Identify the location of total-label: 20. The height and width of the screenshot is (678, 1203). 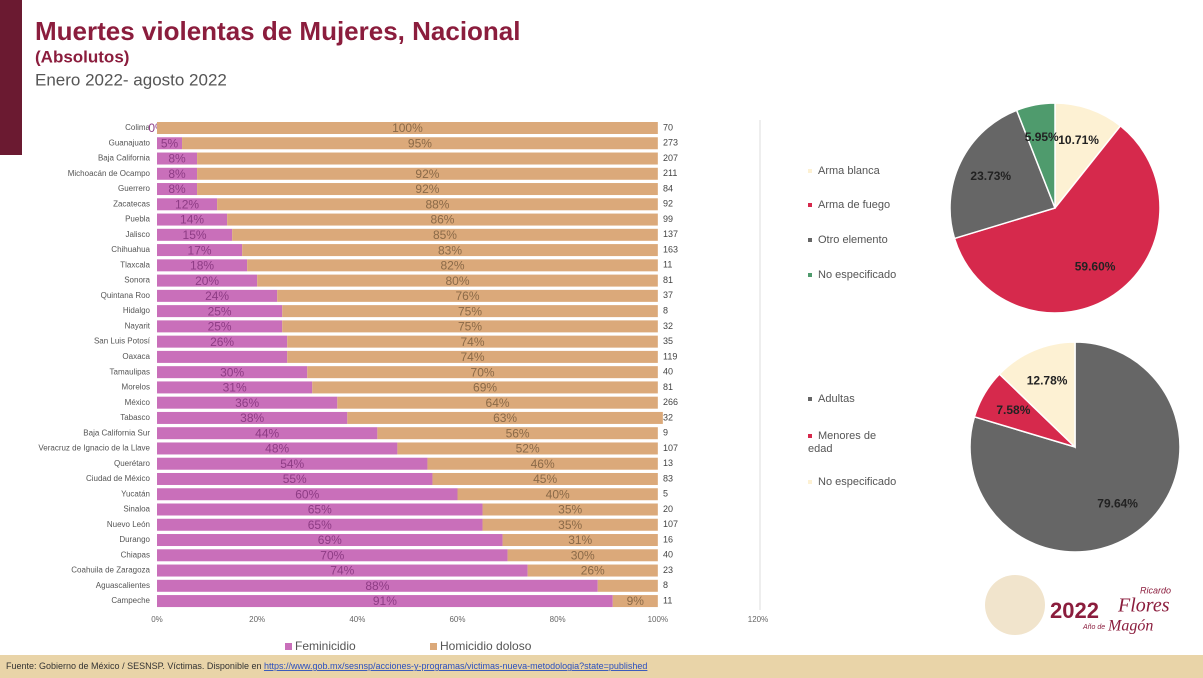
(668, 509).